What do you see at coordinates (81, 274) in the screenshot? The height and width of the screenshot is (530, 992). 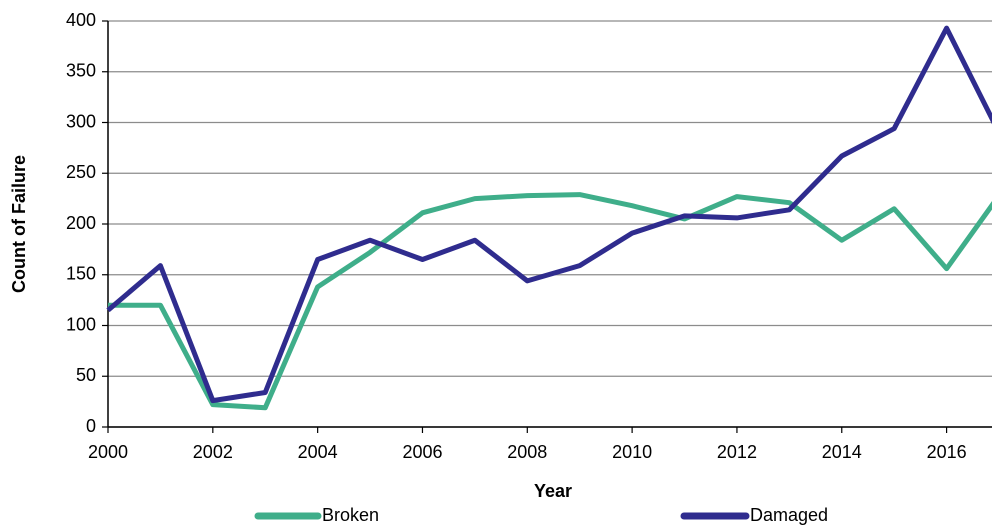 I see `y-tick-label: 150` at bounding box center [81, 274].